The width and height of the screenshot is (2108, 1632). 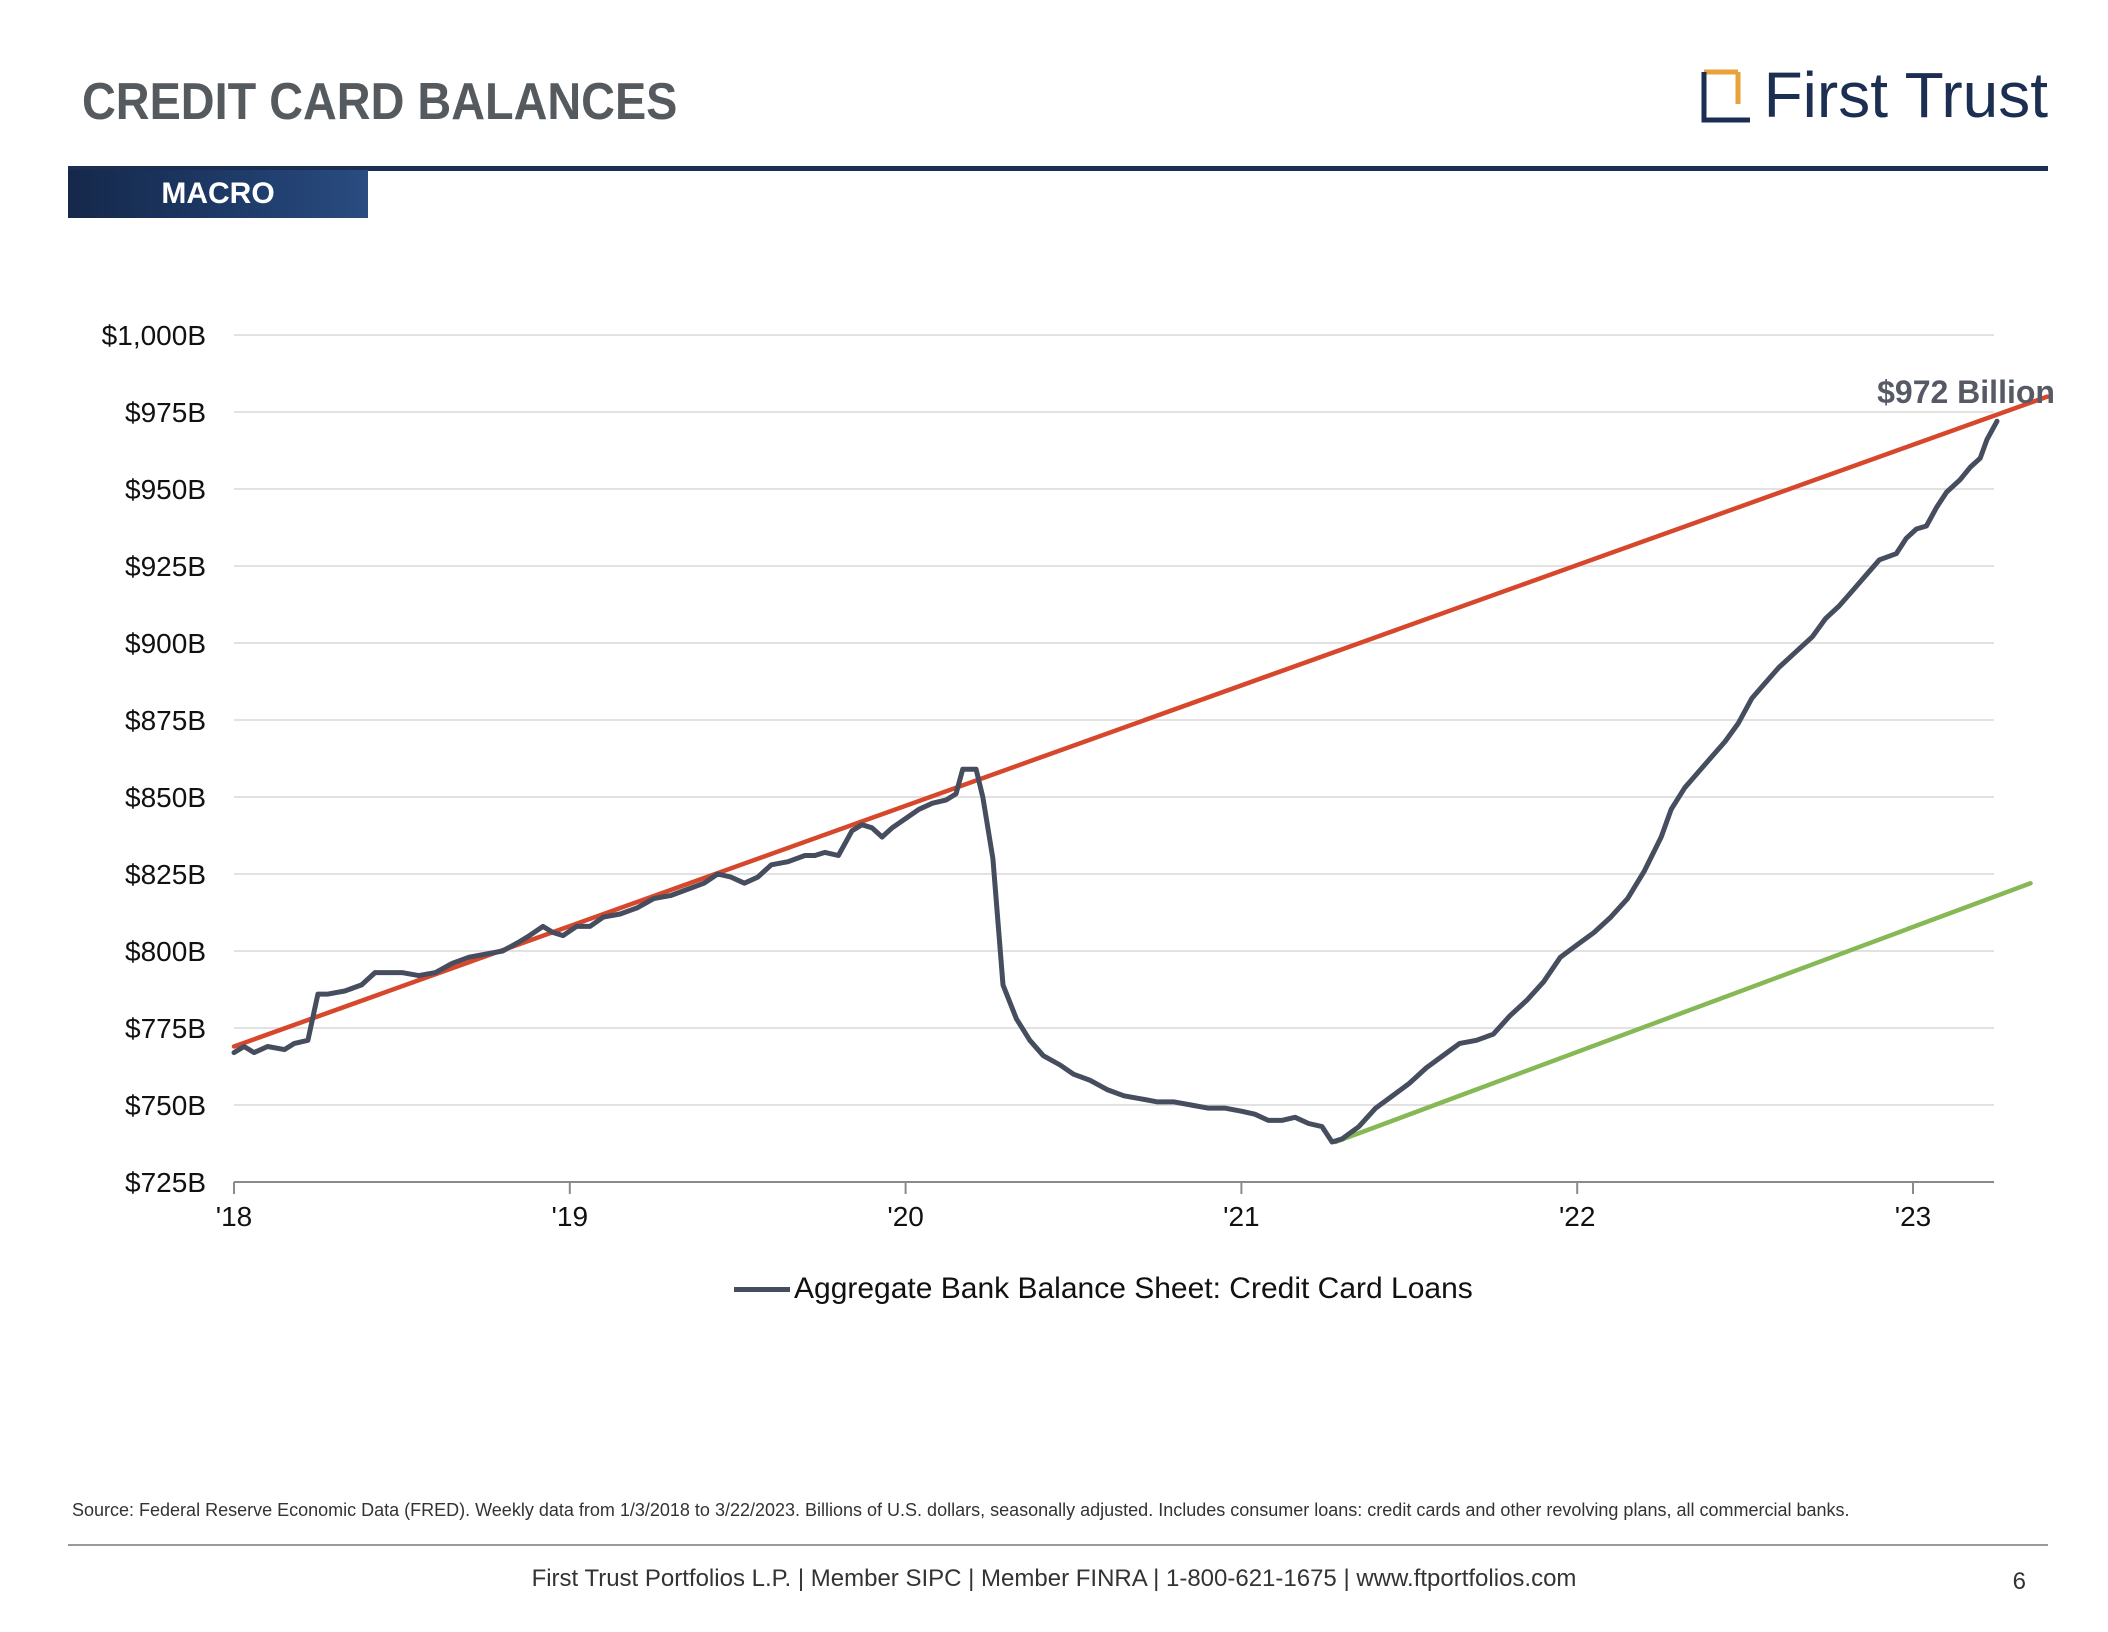 I want to click on annotation-last-value: $972 Billion, so click(x=1966, y=392).